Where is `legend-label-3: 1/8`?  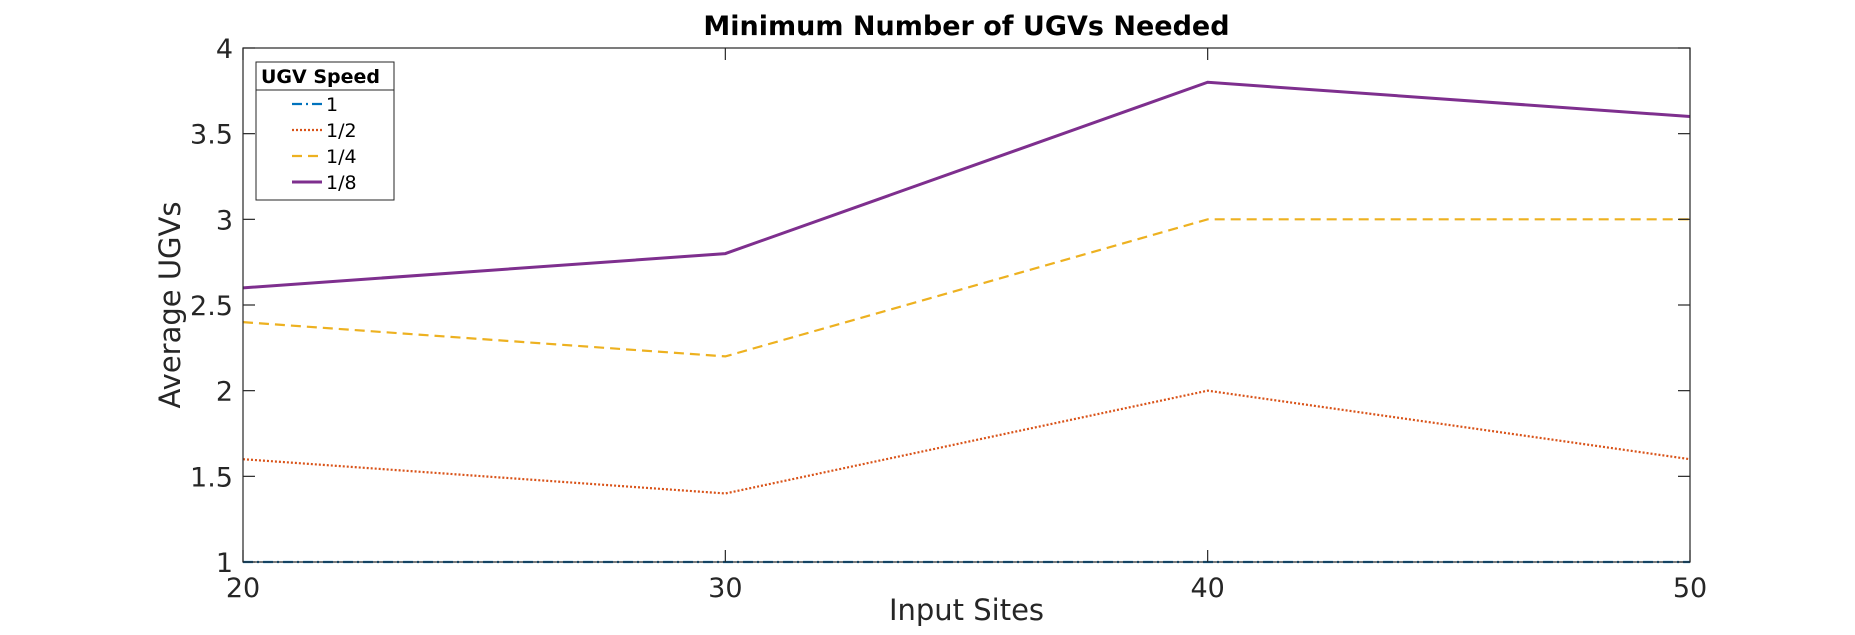 legend-label-3: 1/8 is located at coordinates (341, 183).